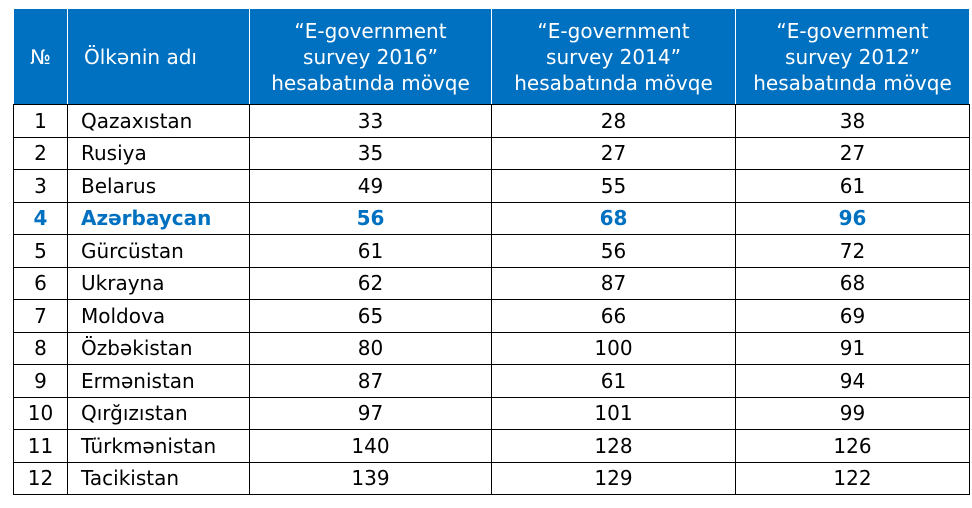 The height and width of the screenshot is (508, 972). Describe the element at coordinates (852, 186) in the screenshot. I see `rank-2012: 61` at that location.